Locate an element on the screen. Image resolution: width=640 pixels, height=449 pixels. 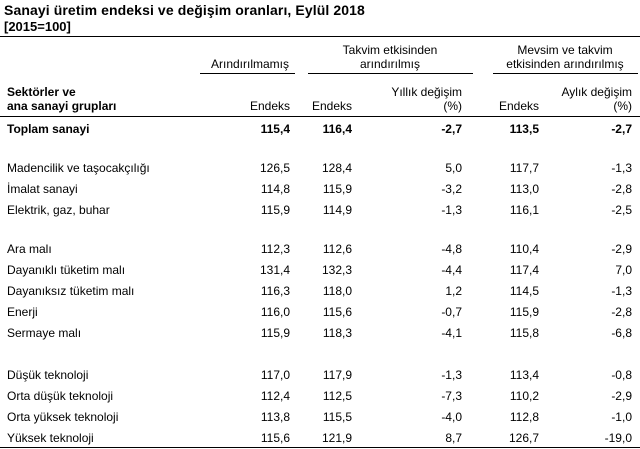
cell-annual-change: -7,3 is located at coordinates (451, 396).